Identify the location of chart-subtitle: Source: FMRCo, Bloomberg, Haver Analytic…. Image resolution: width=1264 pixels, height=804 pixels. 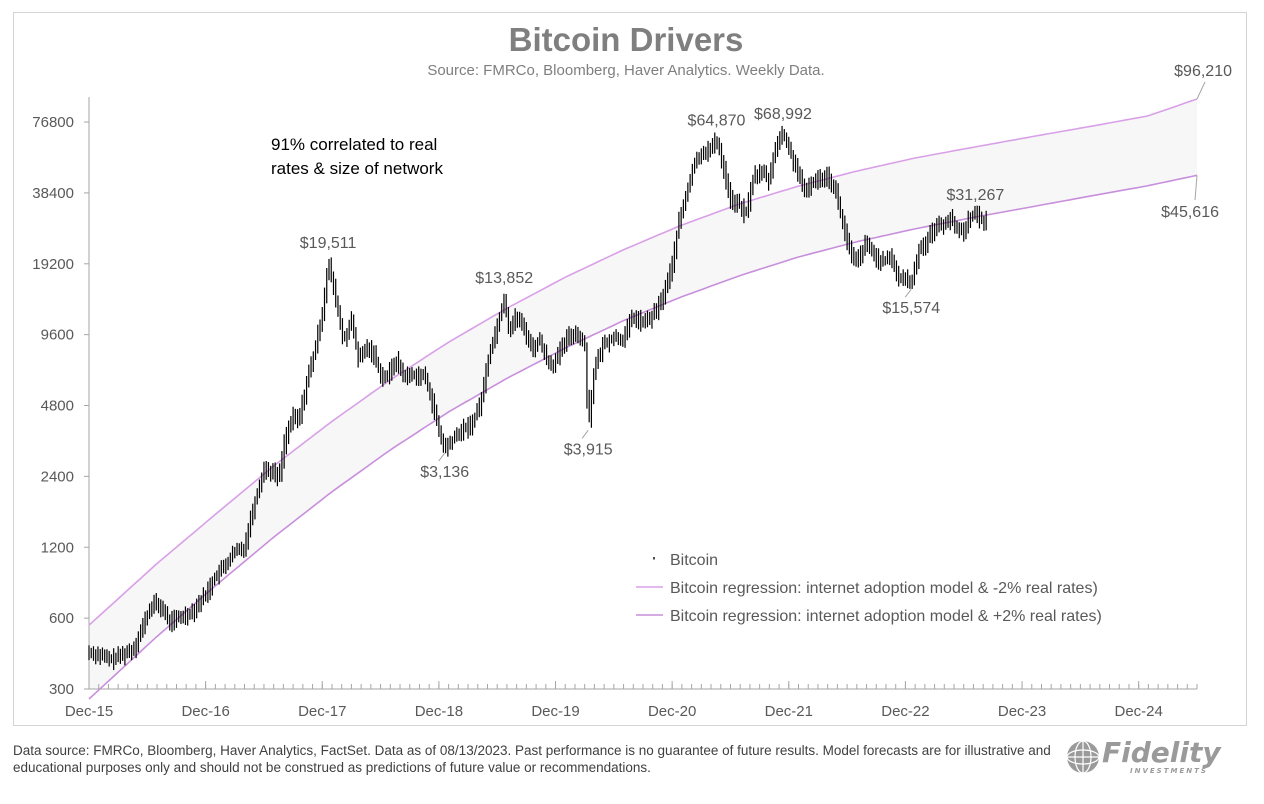
(625, 70).